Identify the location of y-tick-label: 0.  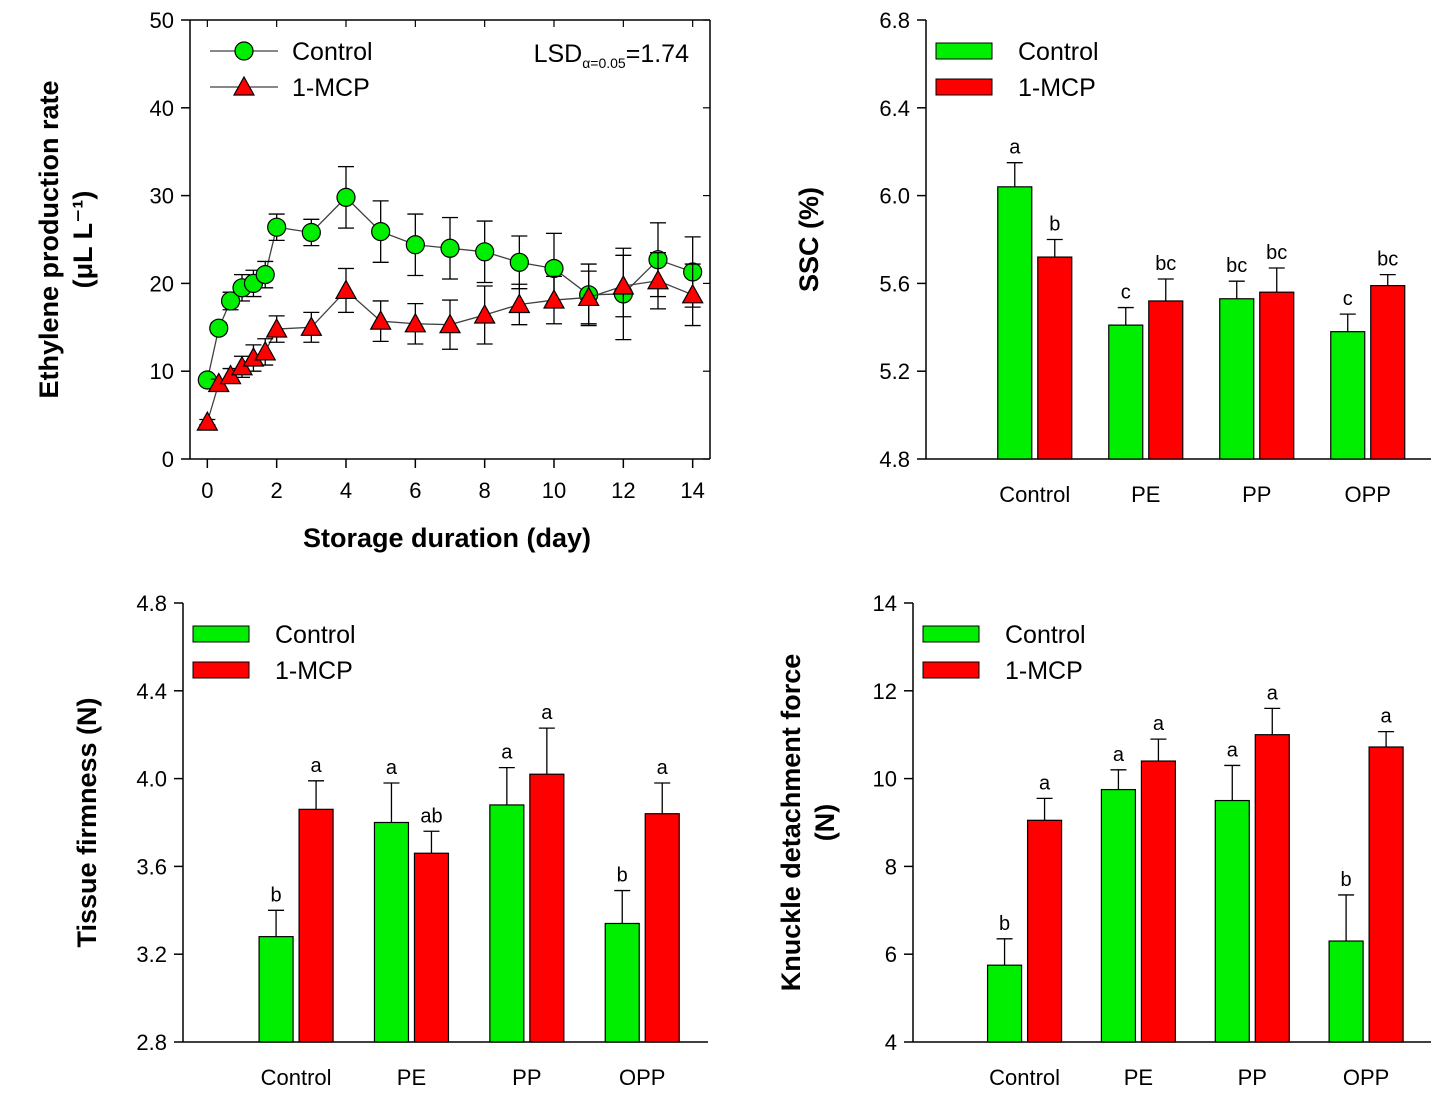
(168, 459).